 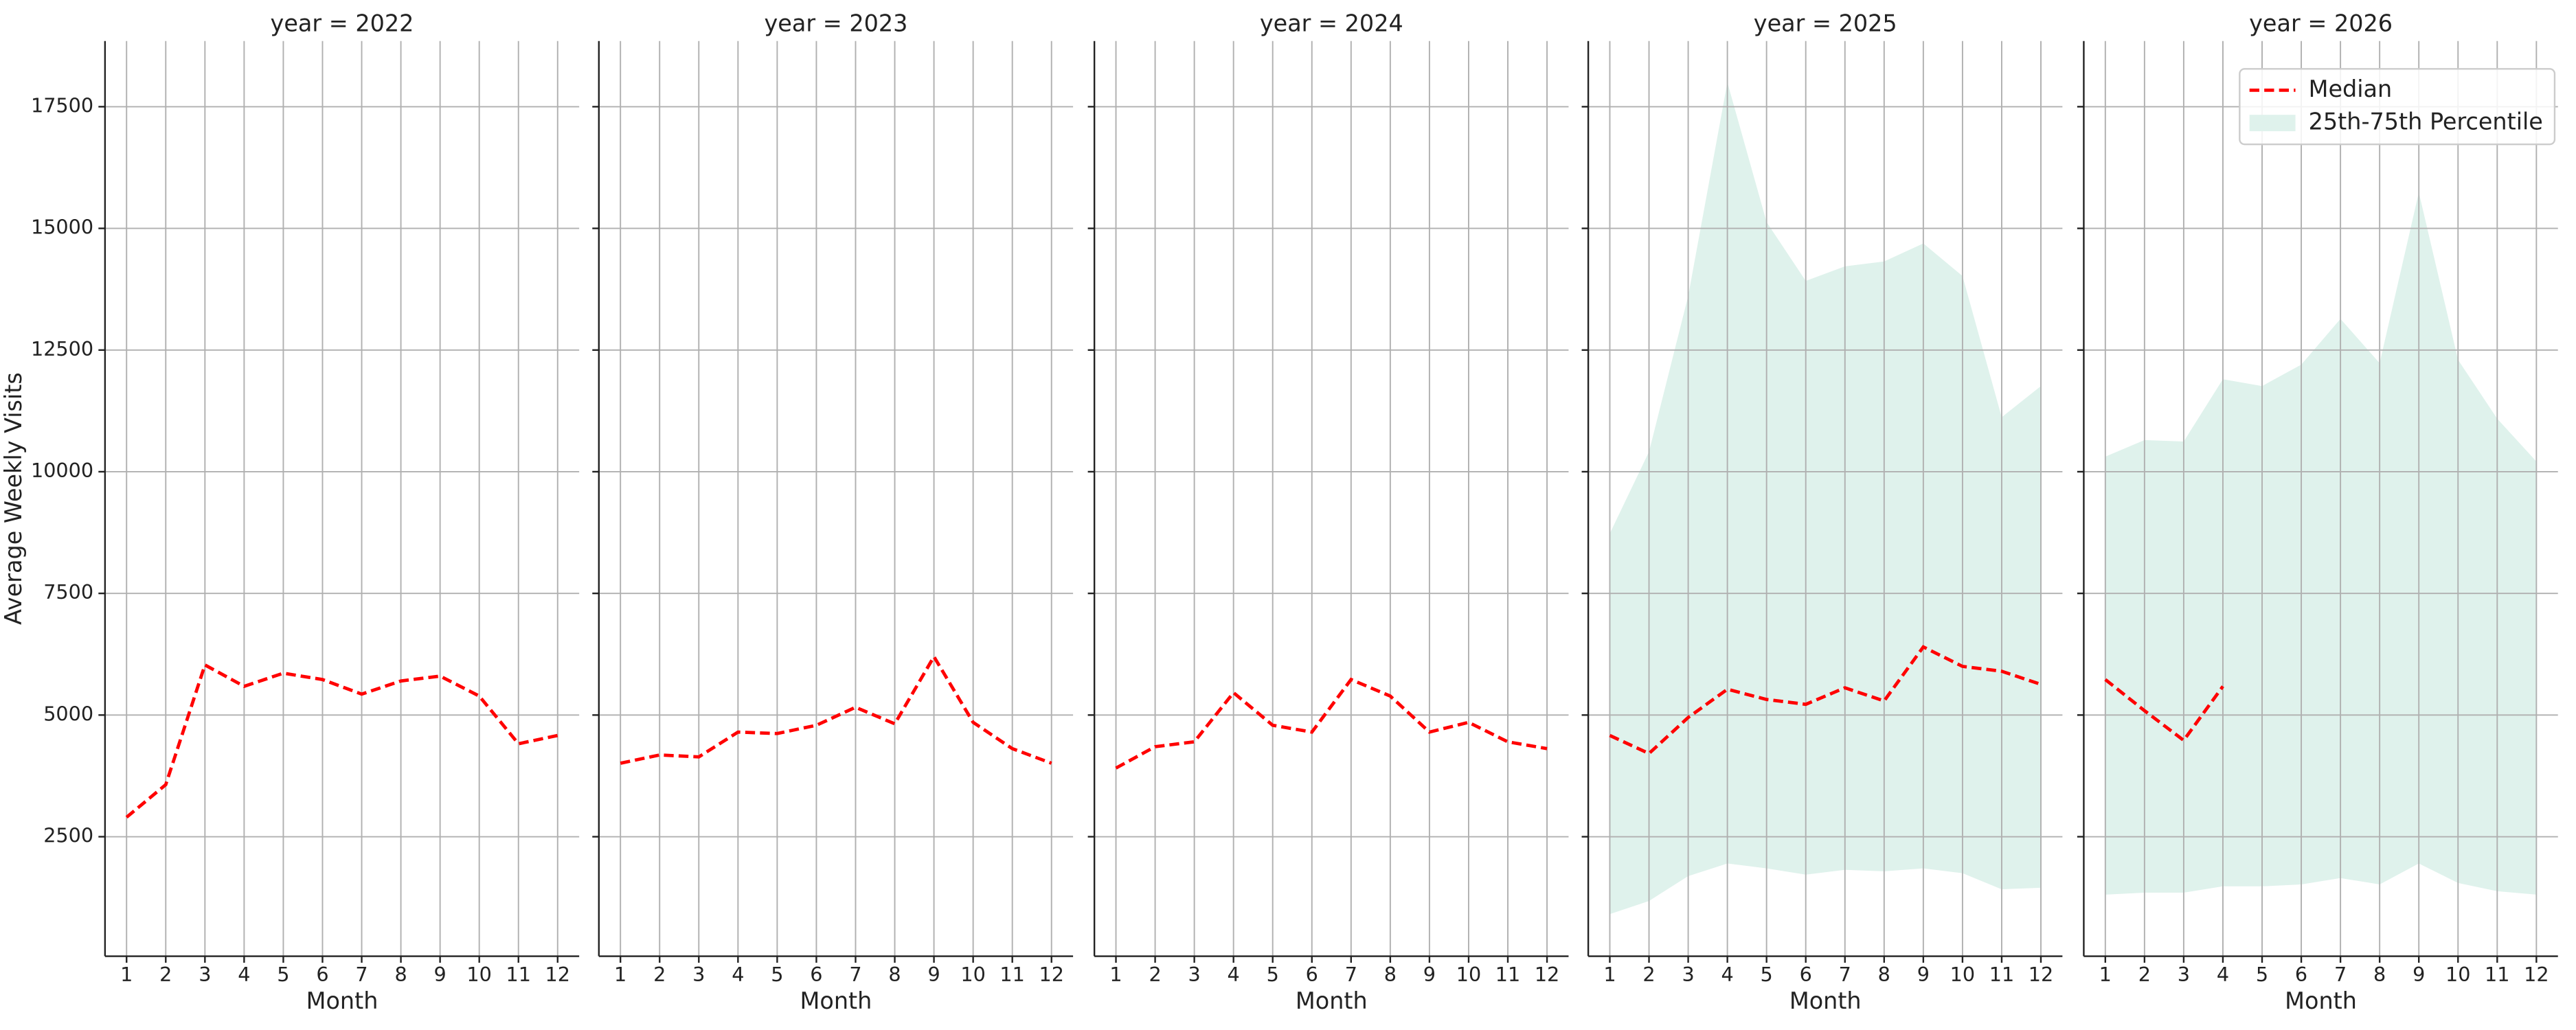 What do you see at coordinates (836, 23) in the screenshot?
I see `panel-title: year = 2023` at bounding box center [836, 23].